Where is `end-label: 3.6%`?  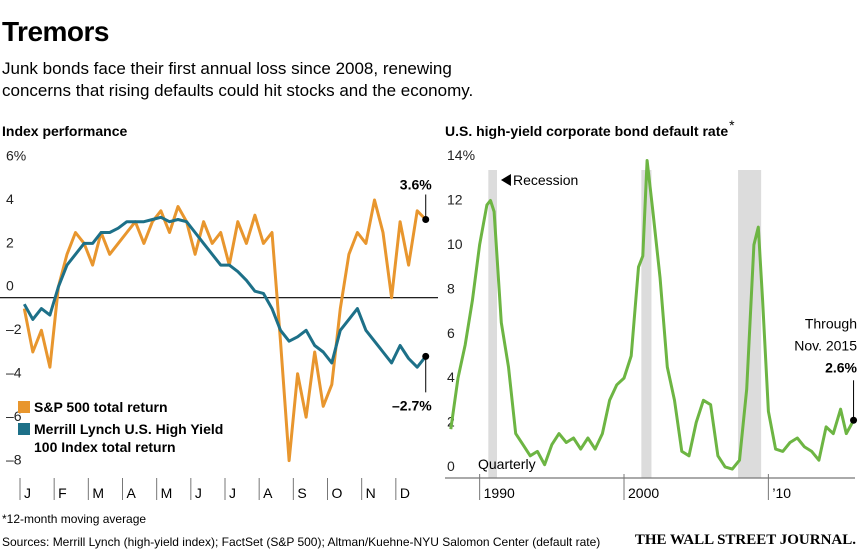 end-label: 3.6% is located at coordinates (416, 185).